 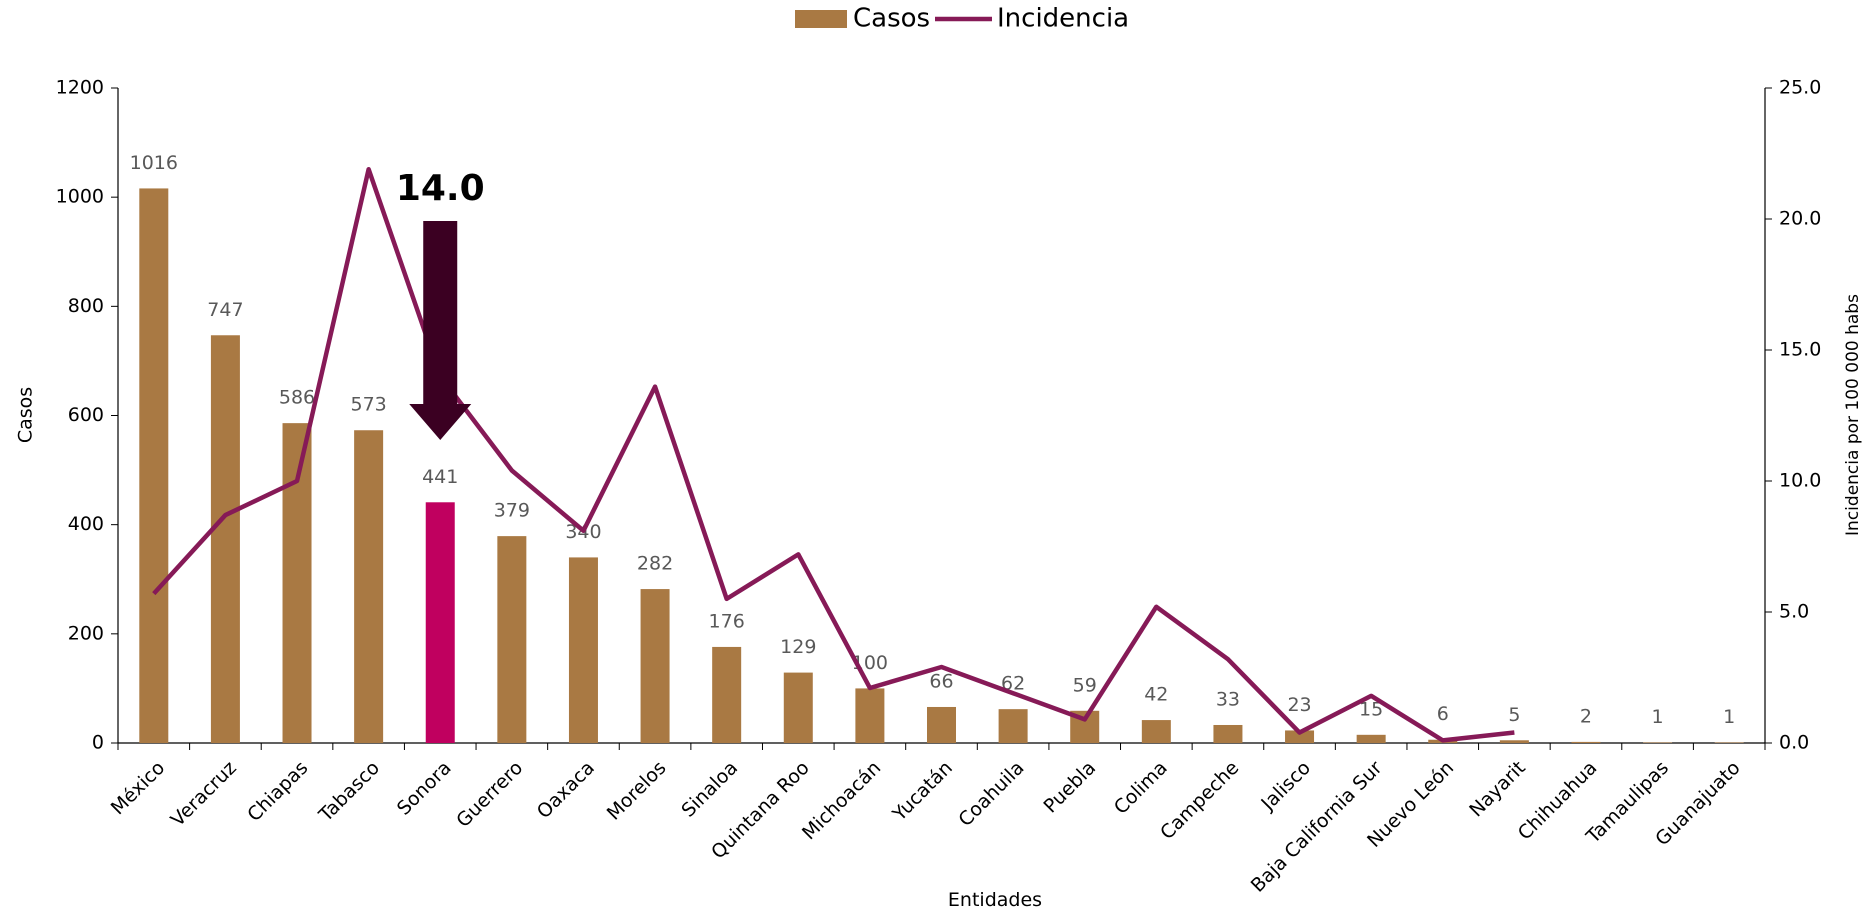 I want to click on x-tick-label: Chiapas, so click(x=277, y=791).